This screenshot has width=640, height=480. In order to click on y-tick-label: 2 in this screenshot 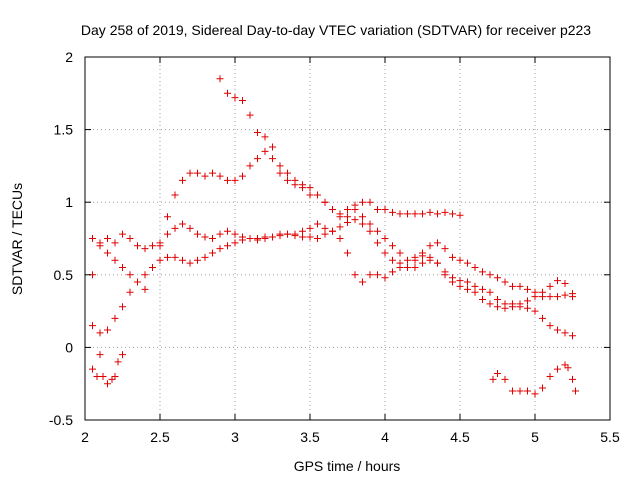, I will do `click(69, 57)`.